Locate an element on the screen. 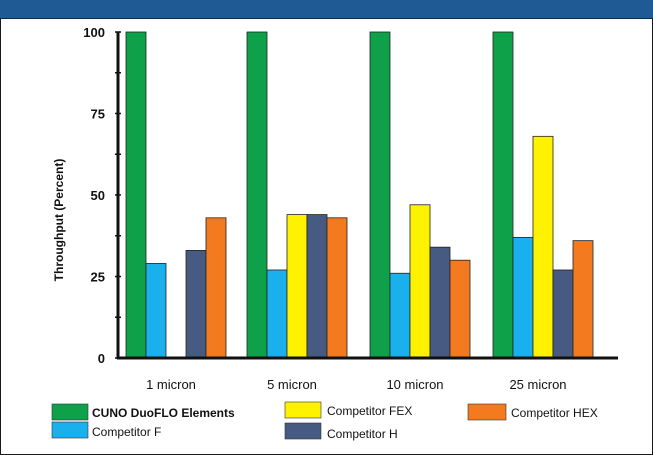 The image size is (653, 455). y-tick-label-25: 25 is located at coordinates (98, 277).